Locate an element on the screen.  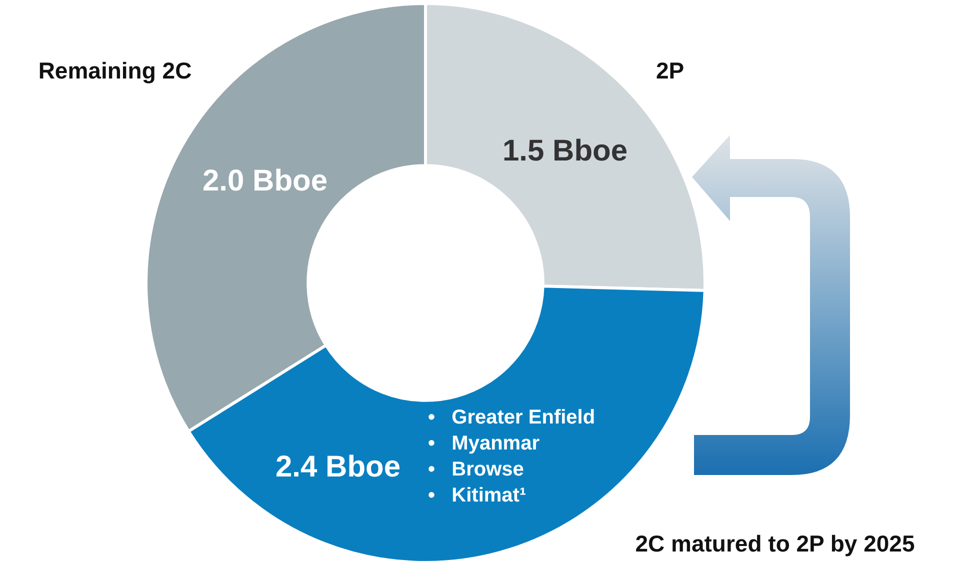
slice-label: 2C matured to 2P by 2025 is located at coordinates (775, 543).